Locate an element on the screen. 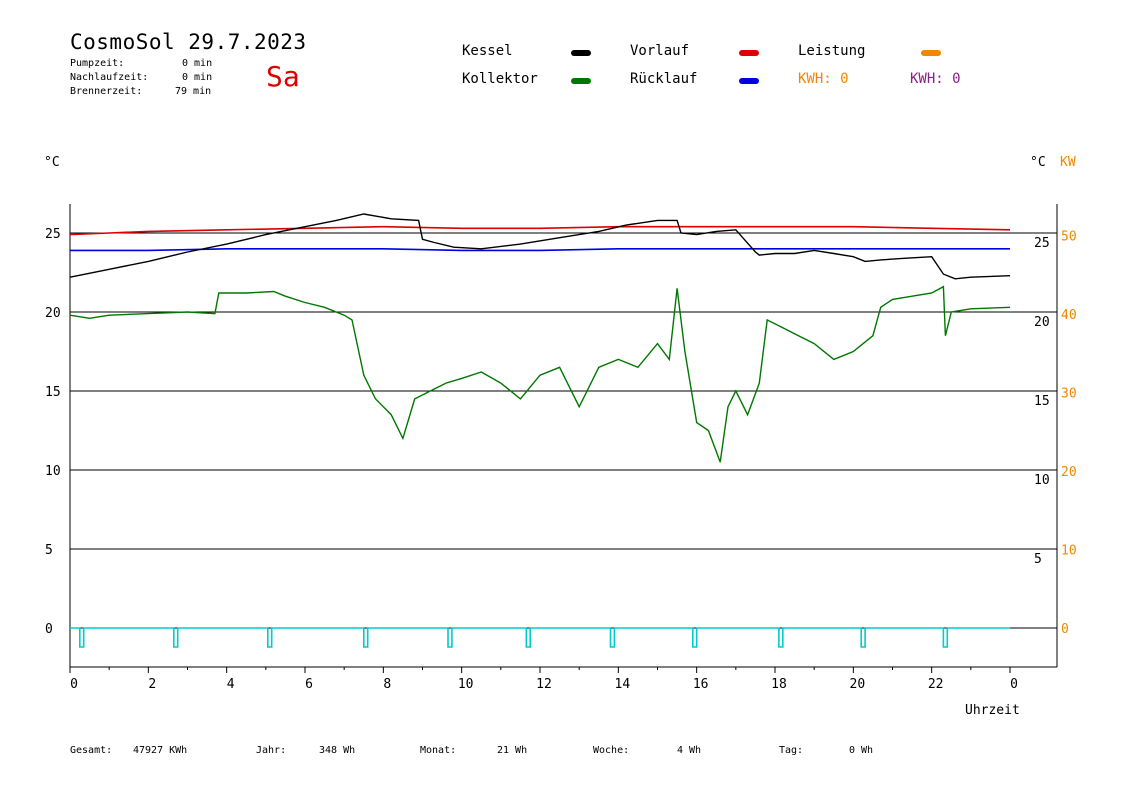 The image size is (1148, 812). y-tick-right-kw-30: 30 is located at coordinates (1069, 394).